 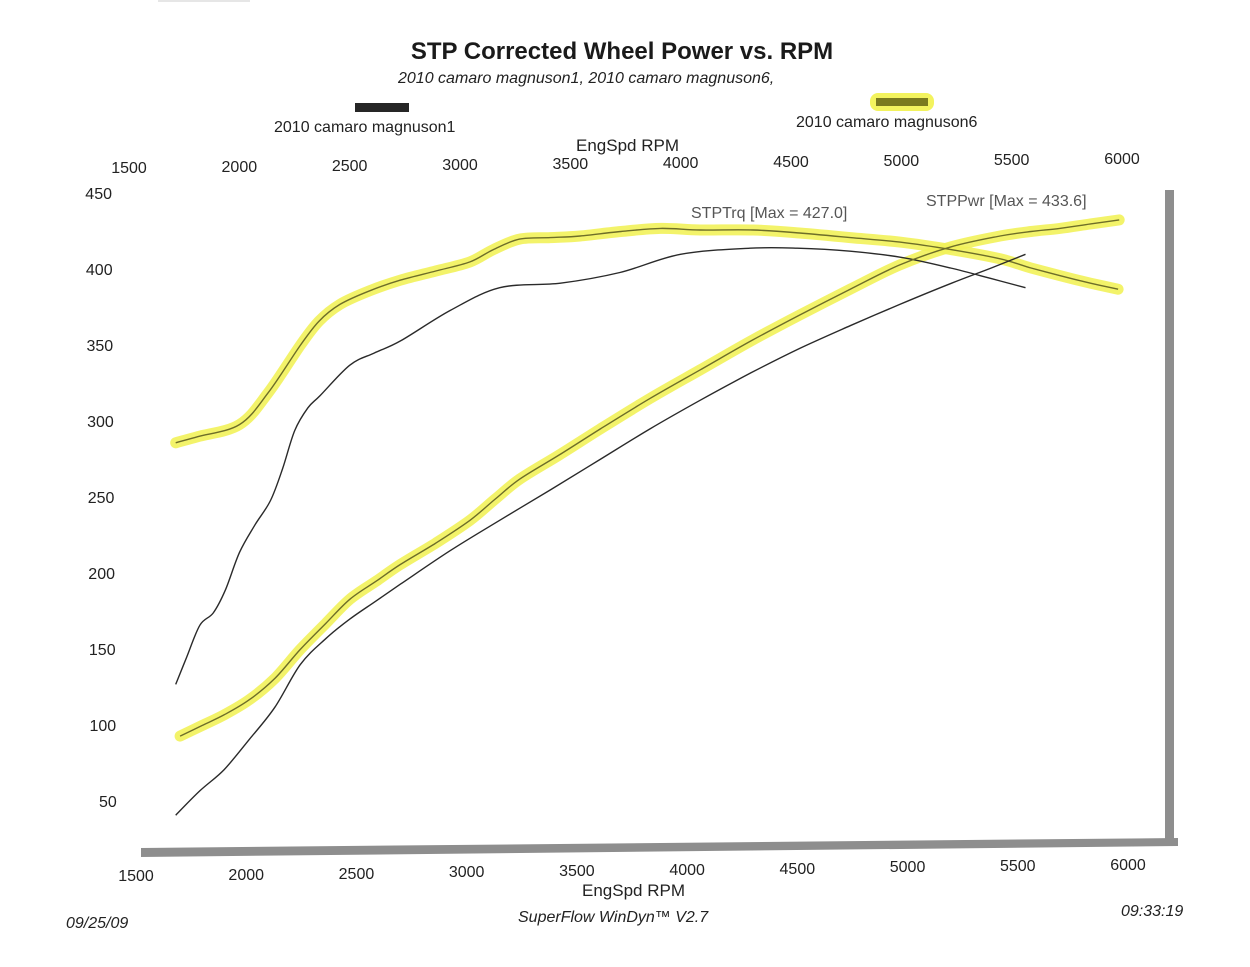 What do you see at coordinates (1017, 867) in the screenshot?
I see `x-tick-bottom: 5500` at bounding box center [1017, 867].